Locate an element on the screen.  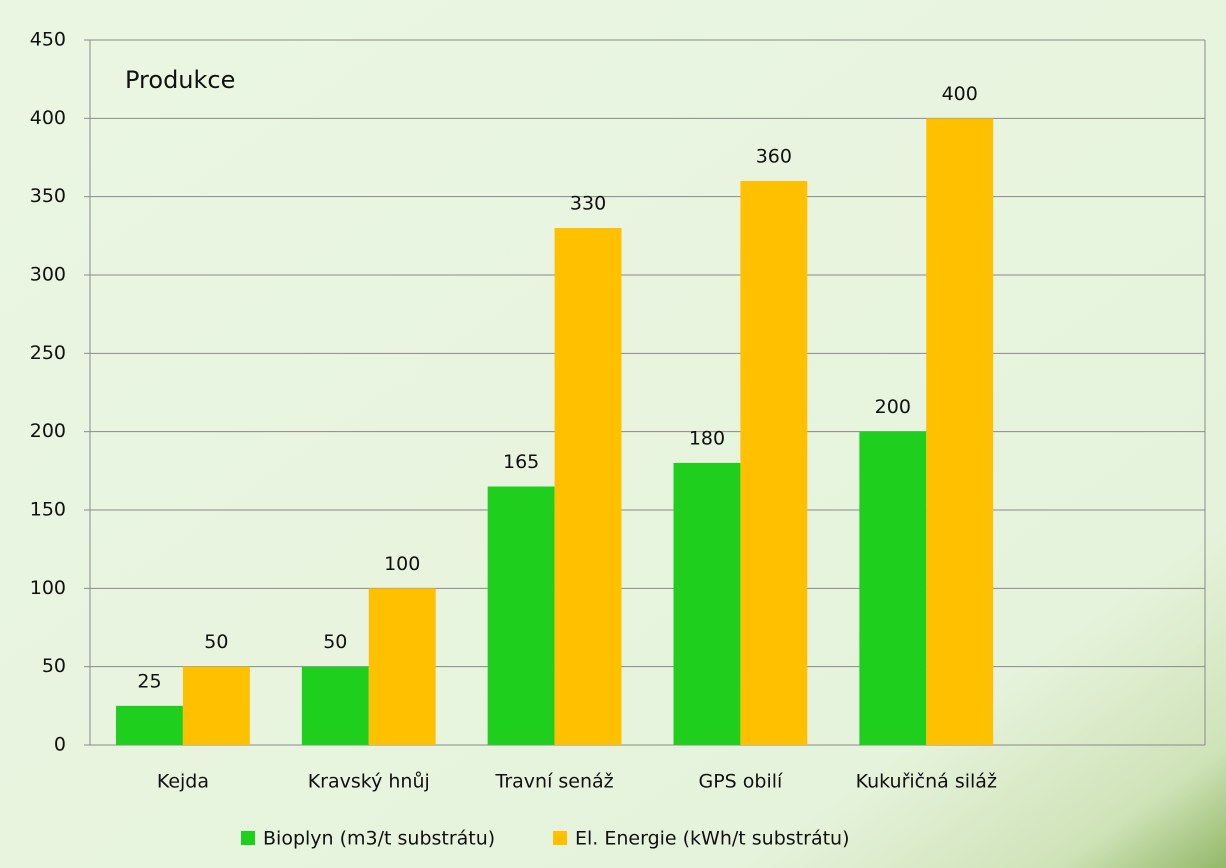
y-tick-label: 350 is located at coordinates (48, 196).